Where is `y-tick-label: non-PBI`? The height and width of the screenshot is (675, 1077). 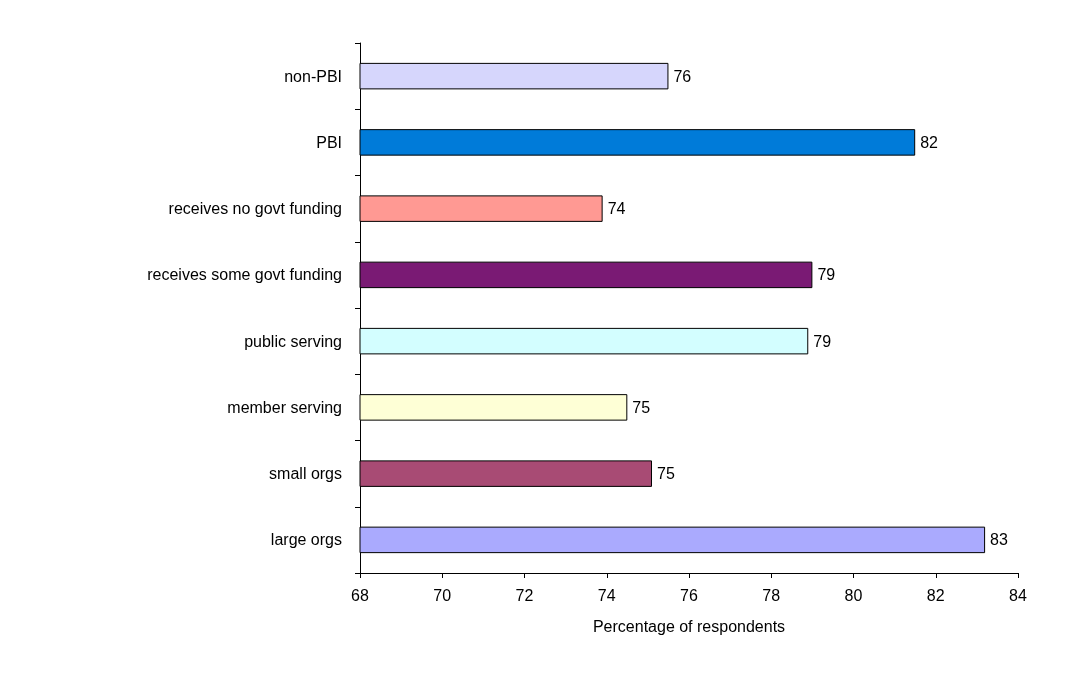
y-tick-label: non-PBI is located at coordinates (313, 76).